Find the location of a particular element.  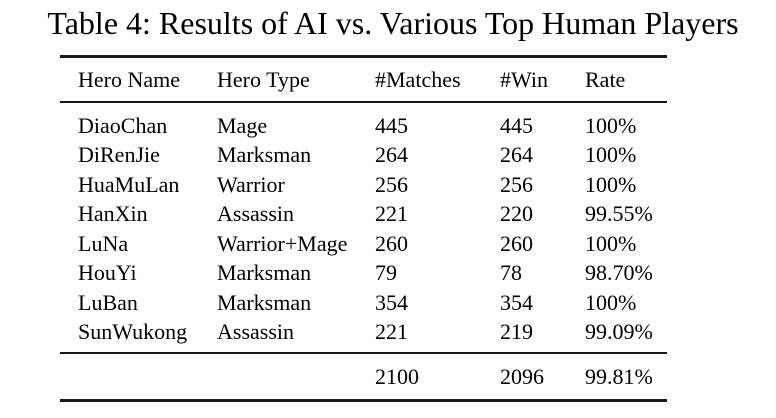

column-header-hero-type: Hero Type is located at coordinates (296, 79).